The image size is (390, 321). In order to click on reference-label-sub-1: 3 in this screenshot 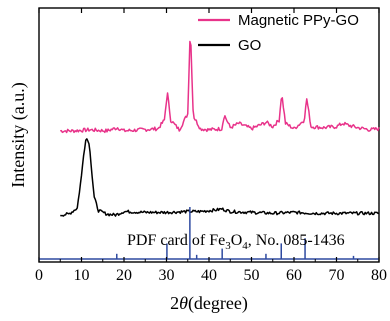, I will do `click(228, 246)`.